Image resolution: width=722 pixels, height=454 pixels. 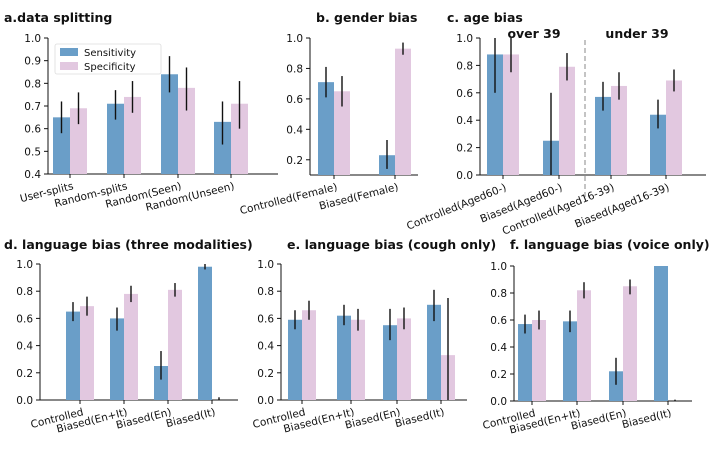 What do you see at coordinates (32, 152) in the screenshot?
I see `y-tick-label: 0.5` at bounding box center [32, 152].